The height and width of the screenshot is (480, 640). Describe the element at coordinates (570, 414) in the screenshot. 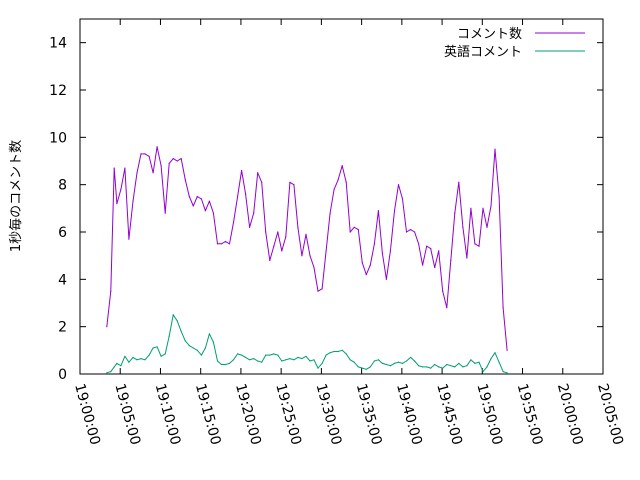

I see `x-tick-label: 20:00:00` at that location.